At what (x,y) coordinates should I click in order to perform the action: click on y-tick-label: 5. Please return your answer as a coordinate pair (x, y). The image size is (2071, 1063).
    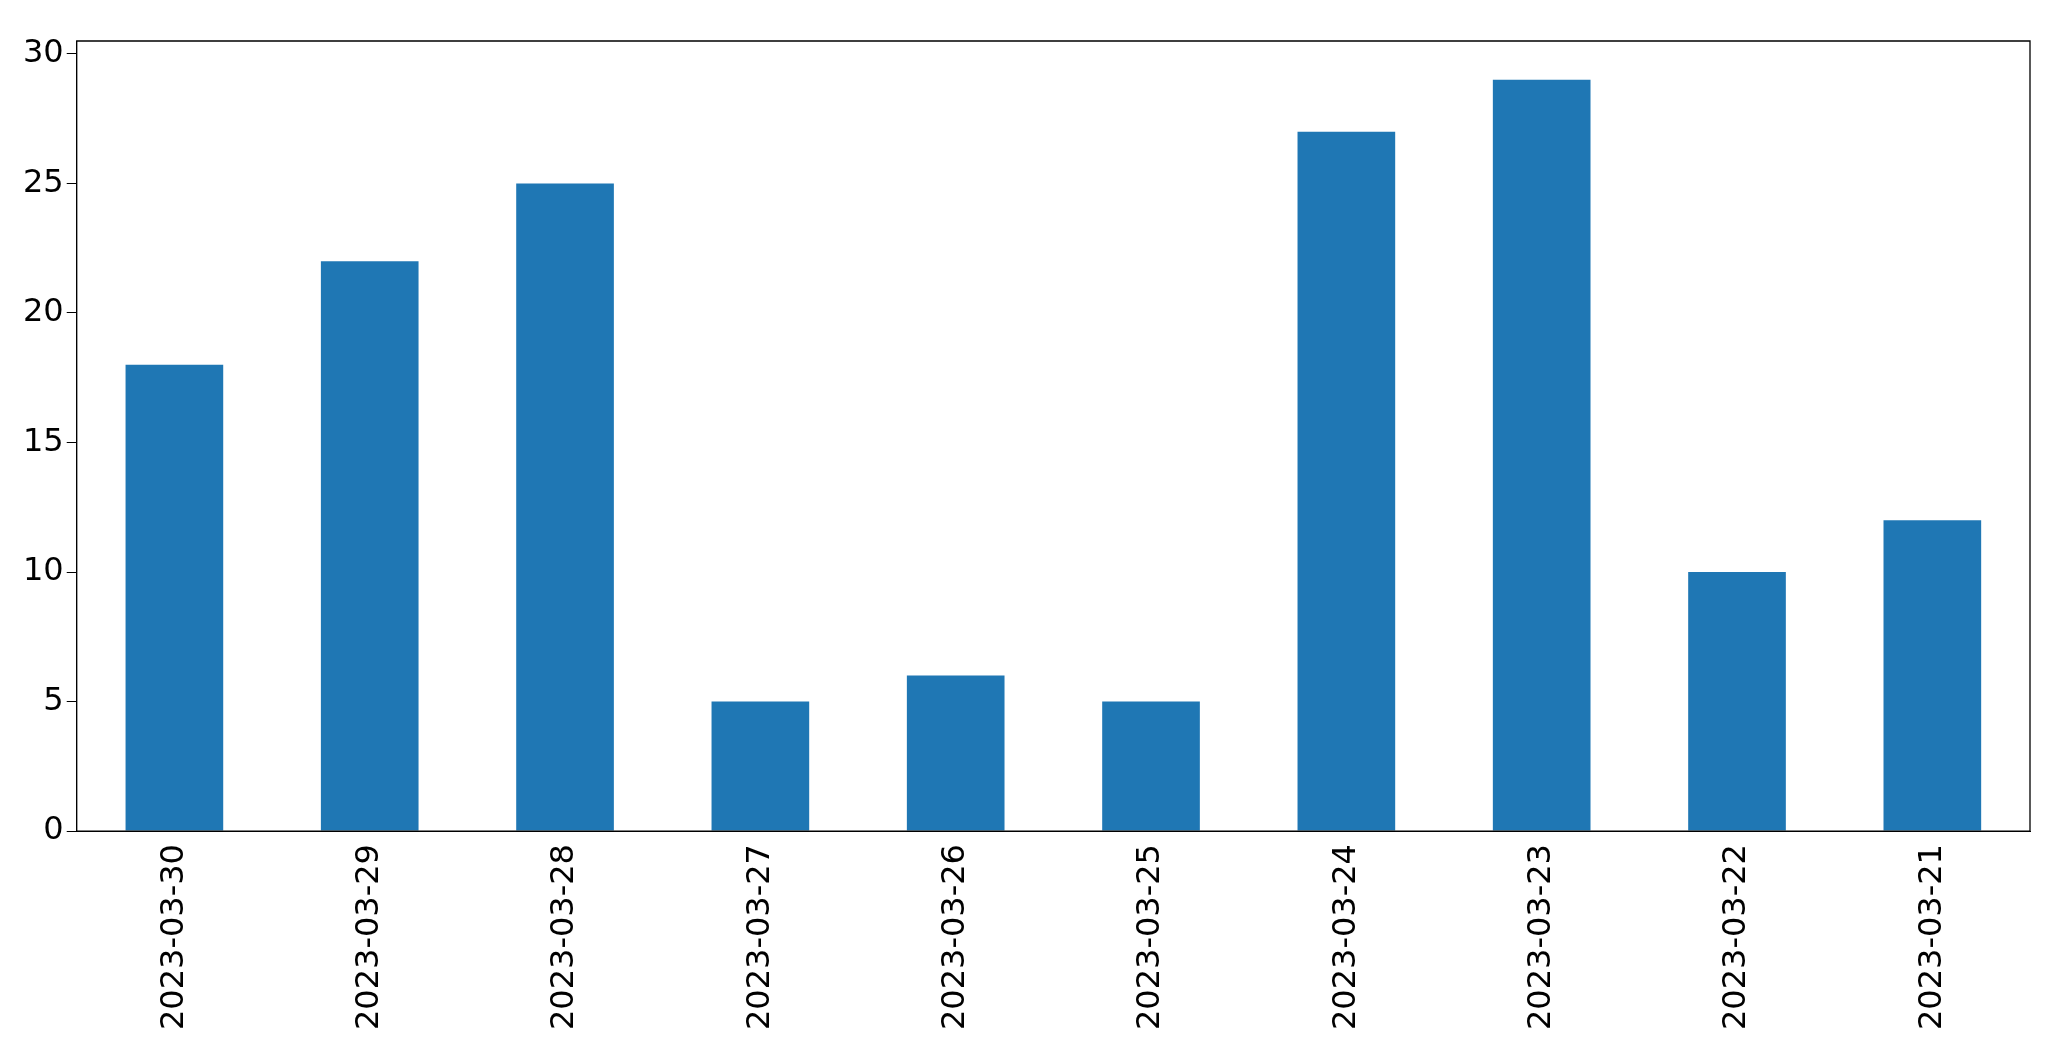
    Looking at the image, I should click on (53, 698).